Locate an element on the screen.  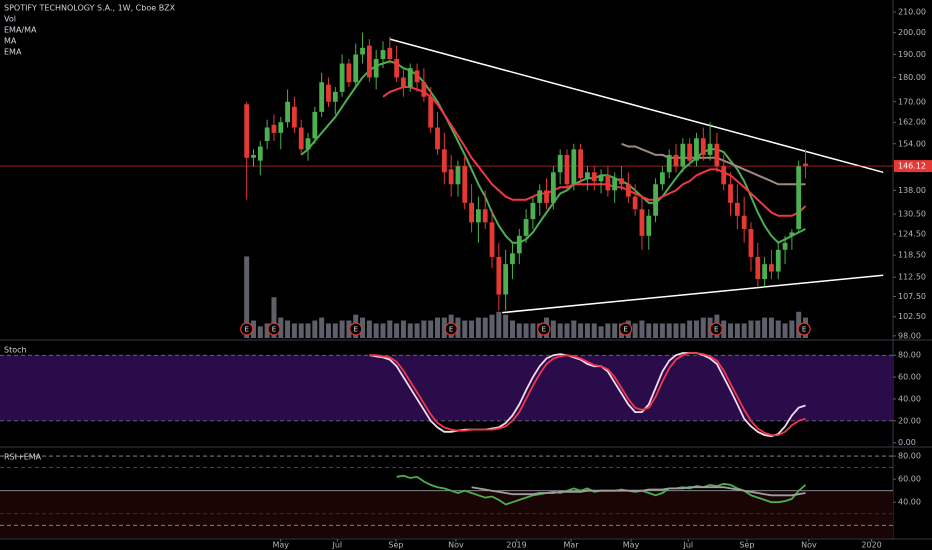
x-tick-label: May is located at coordinates (280, 545).